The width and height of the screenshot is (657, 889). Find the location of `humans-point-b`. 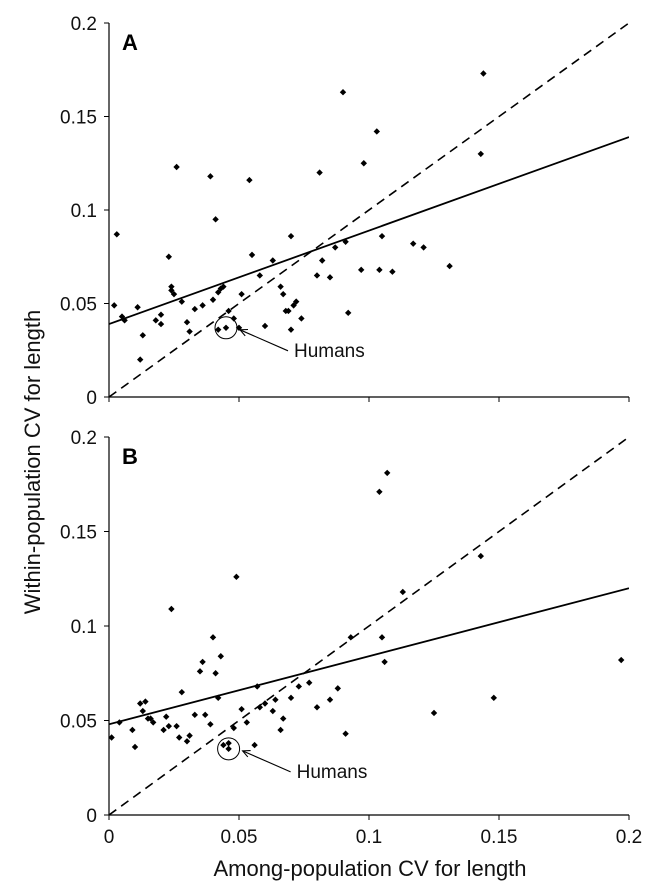

humans-point-b is located at coordinates (228, 749).